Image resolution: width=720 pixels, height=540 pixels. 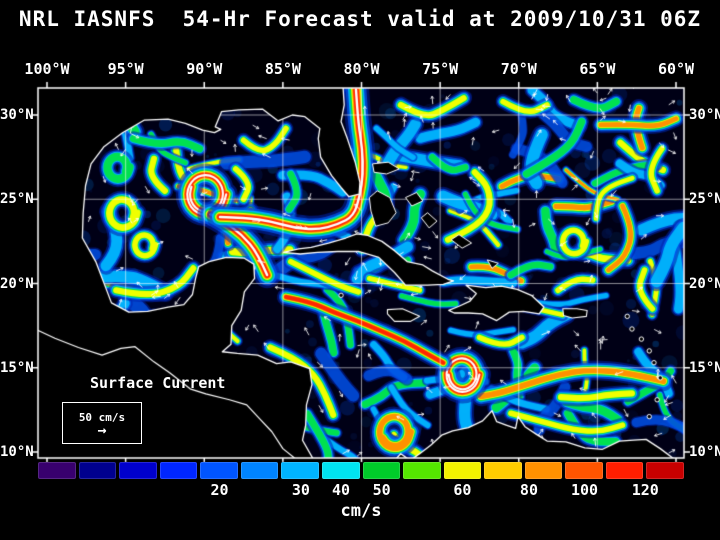 What do you see at coordinates (17, 199) in the screenshot?
I see `lat-axis-label-left: 25°N` at bounding box center [17, 199].